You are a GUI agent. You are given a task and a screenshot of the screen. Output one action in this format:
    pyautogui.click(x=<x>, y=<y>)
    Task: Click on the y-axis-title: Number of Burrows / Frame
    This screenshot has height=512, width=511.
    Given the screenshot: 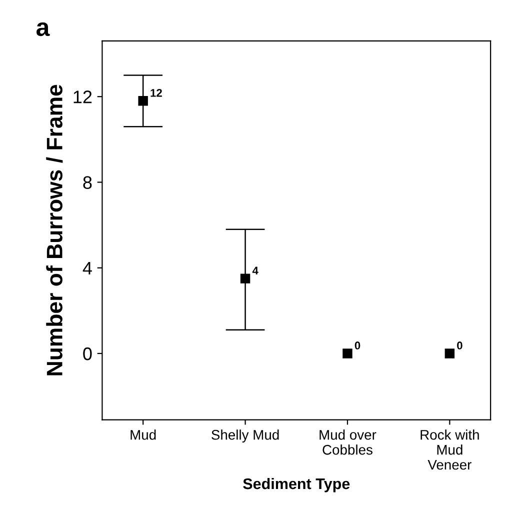 What is the action you would take?
    pyautogui.click(x=54, y=230)
    